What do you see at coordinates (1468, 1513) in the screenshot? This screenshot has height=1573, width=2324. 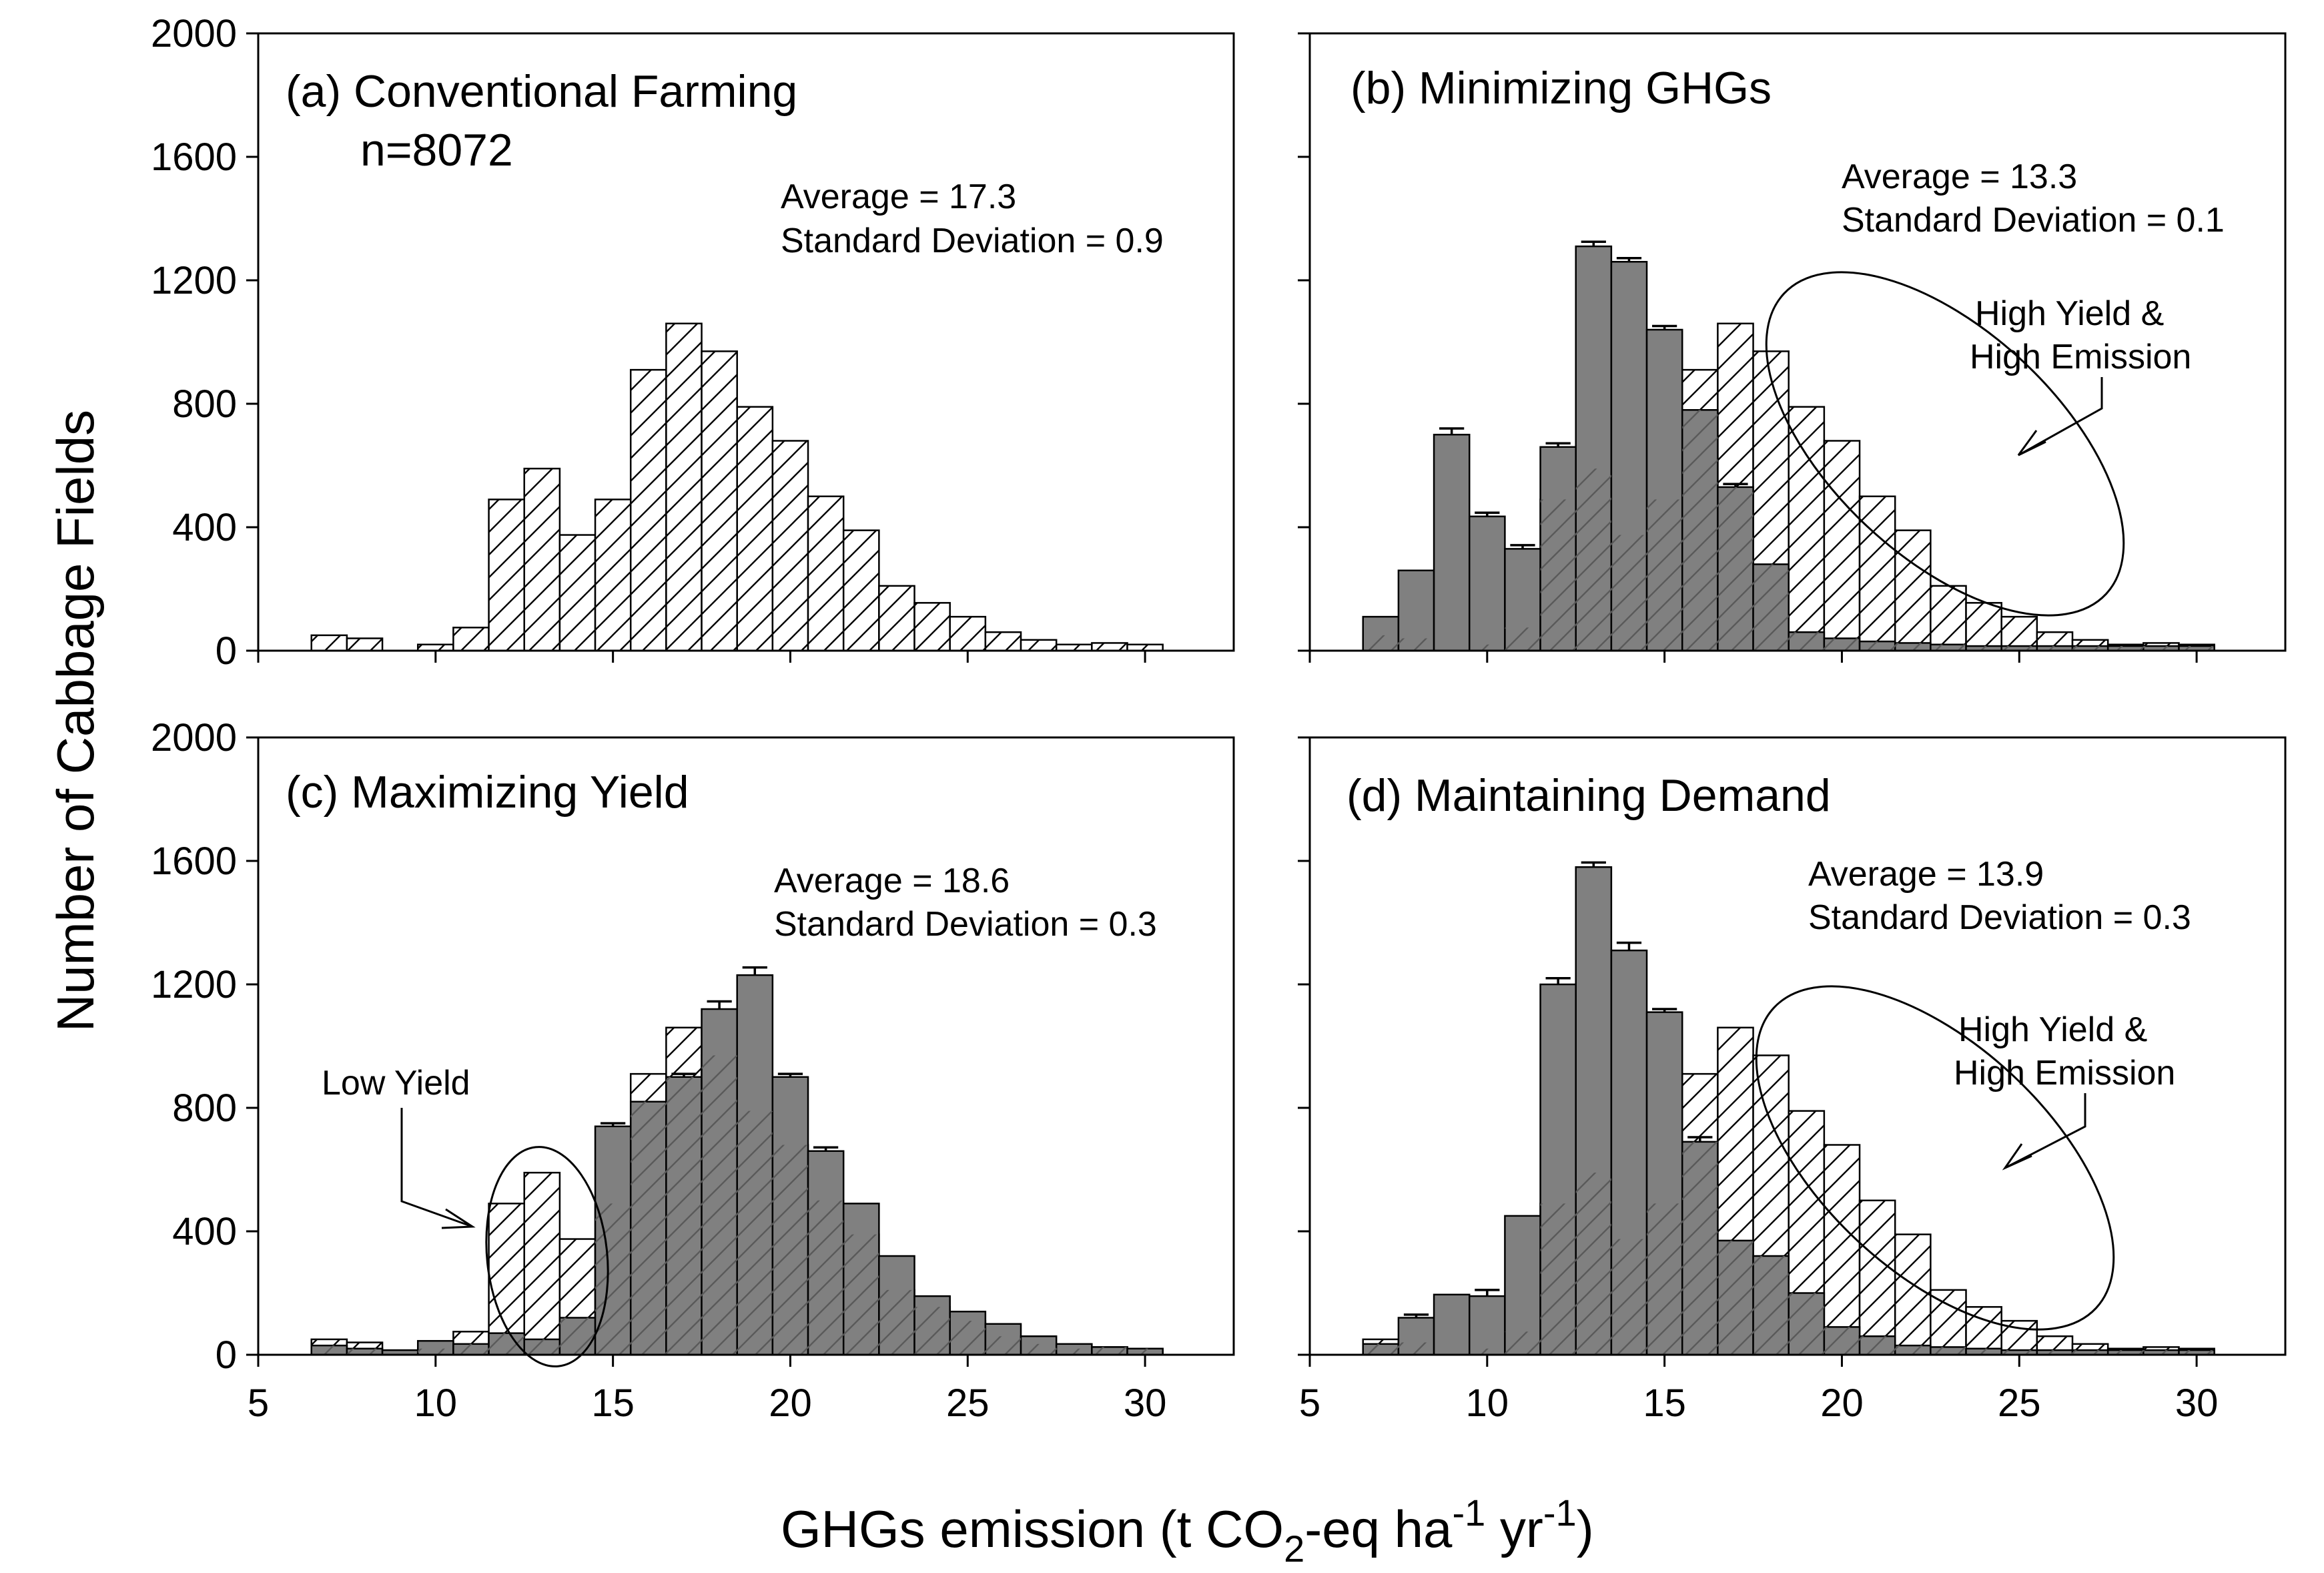 I see `x-axis-title-sup1: -1` at bounding box center [1468, 1513].